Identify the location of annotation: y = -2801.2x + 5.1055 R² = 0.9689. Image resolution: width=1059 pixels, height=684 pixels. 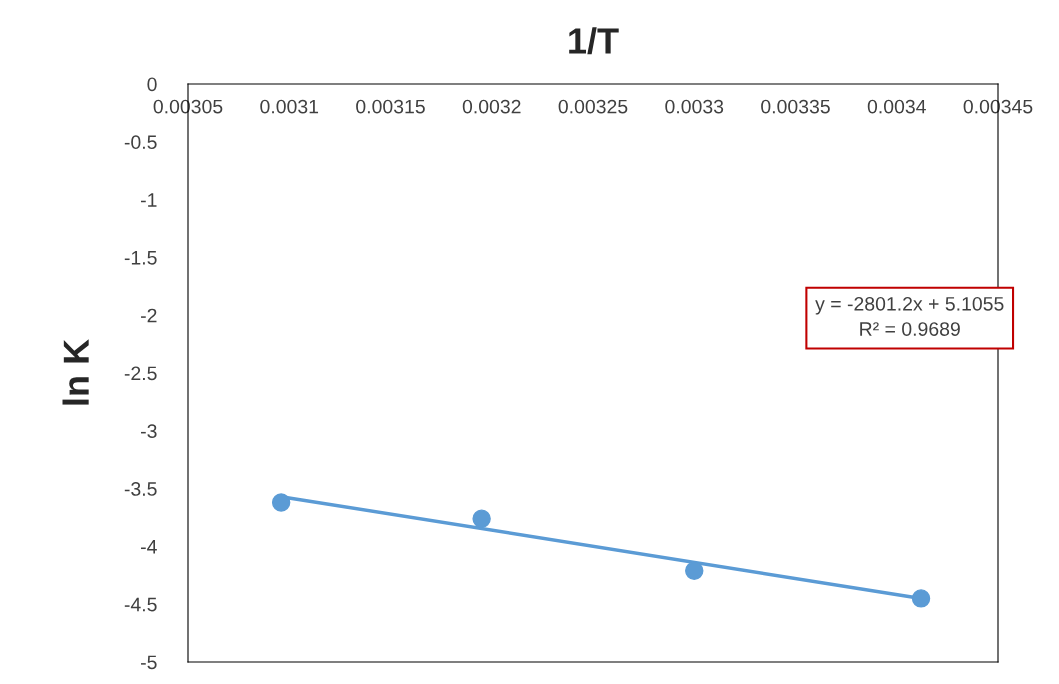
(909, 316).